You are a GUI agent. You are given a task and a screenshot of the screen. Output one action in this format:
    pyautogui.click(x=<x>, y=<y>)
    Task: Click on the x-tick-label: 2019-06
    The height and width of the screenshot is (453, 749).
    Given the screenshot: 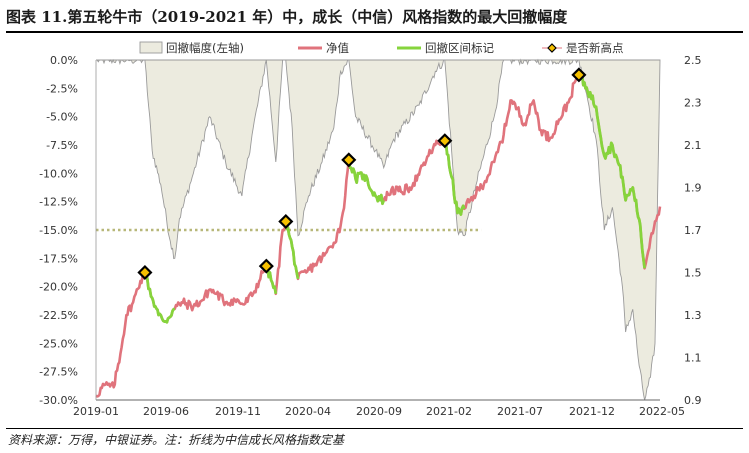 What is the action you would take?
    pyautogui.click(x=166, y=411)
    